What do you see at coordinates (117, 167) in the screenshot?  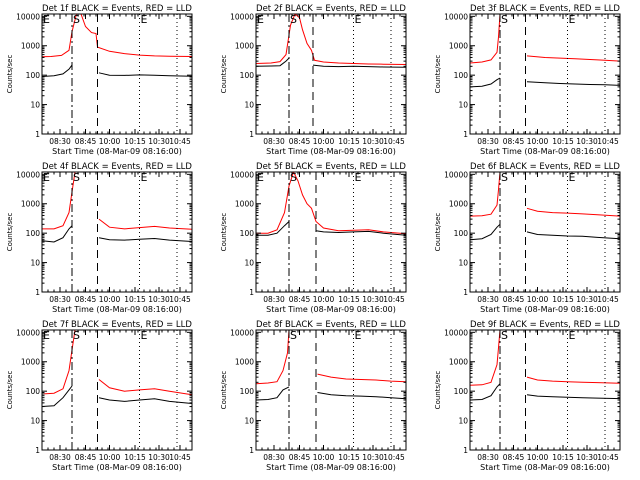 I see `panel-title: Det 4f BLACK = Events, RED = LLD` at bounding box center [117, 167].